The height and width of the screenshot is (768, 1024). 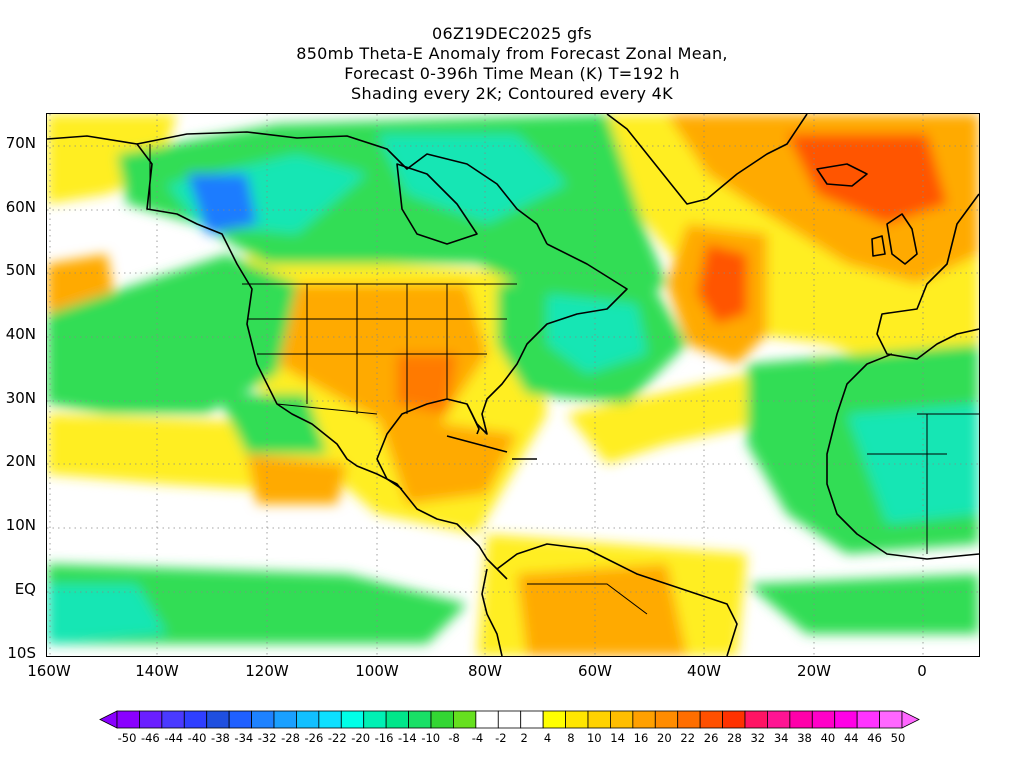 What do you see at coordinates (804, 738) in the screenshot?
I see `colorbar-tick-label: 38` at bounding box center [804, 738].